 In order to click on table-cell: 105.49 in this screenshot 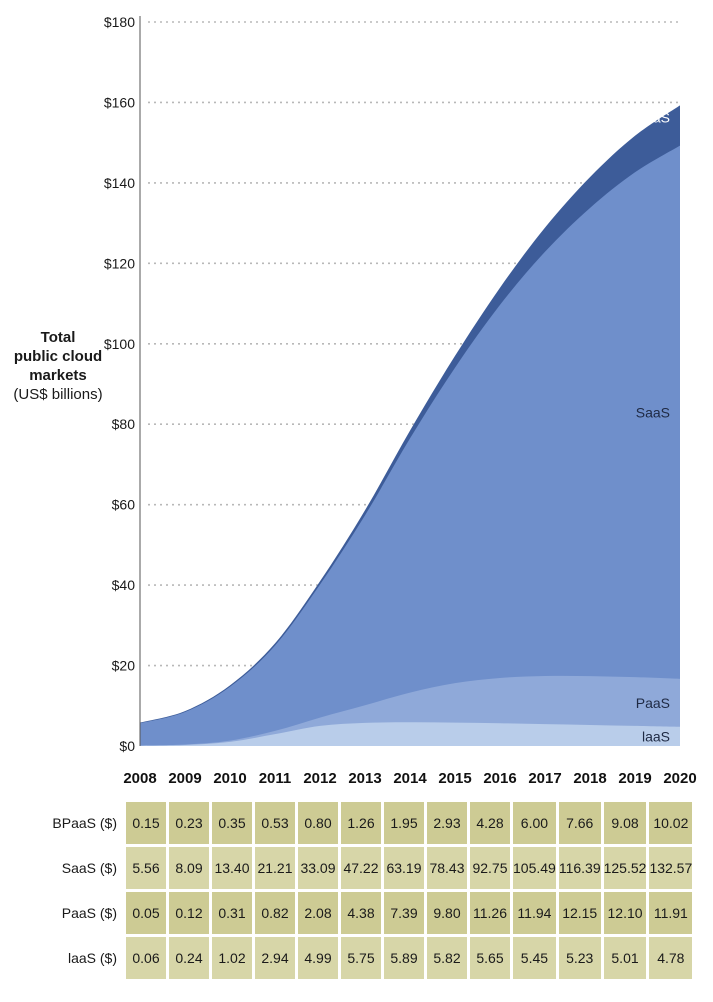, I will do `click(534, 868)`.